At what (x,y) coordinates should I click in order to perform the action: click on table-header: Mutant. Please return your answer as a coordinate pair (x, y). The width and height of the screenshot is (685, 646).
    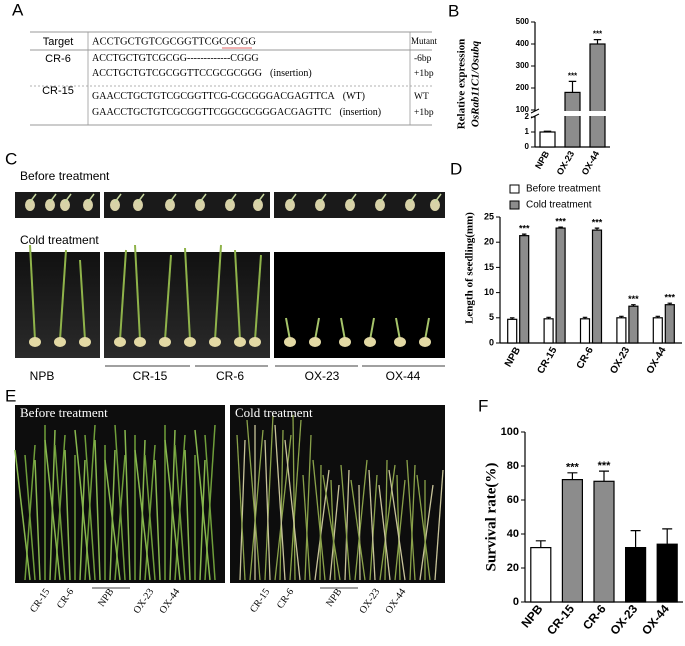
    Looking at the image, I should click on (424, 41).